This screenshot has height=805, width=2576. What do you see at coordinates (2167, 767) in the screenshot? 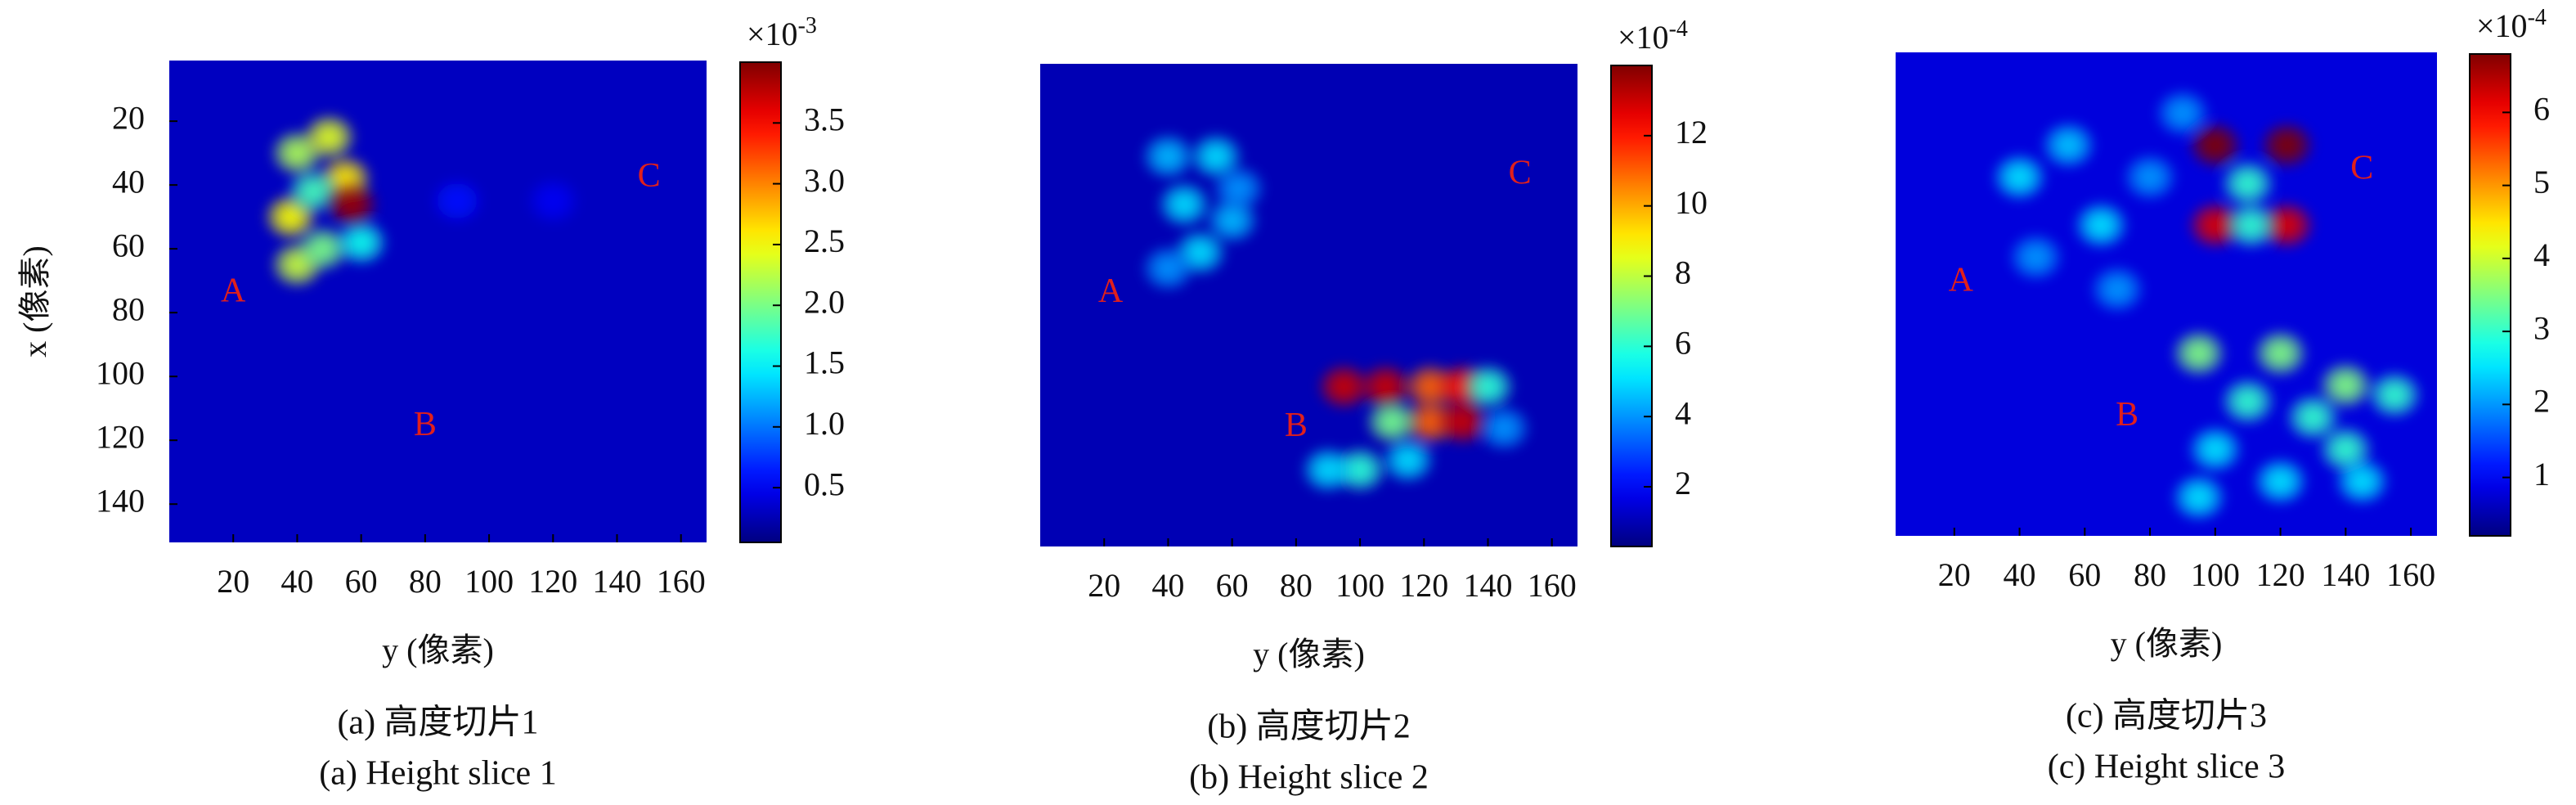
I see `caption-en: (c) Height slice 3` at bounding box center [2167, 767].